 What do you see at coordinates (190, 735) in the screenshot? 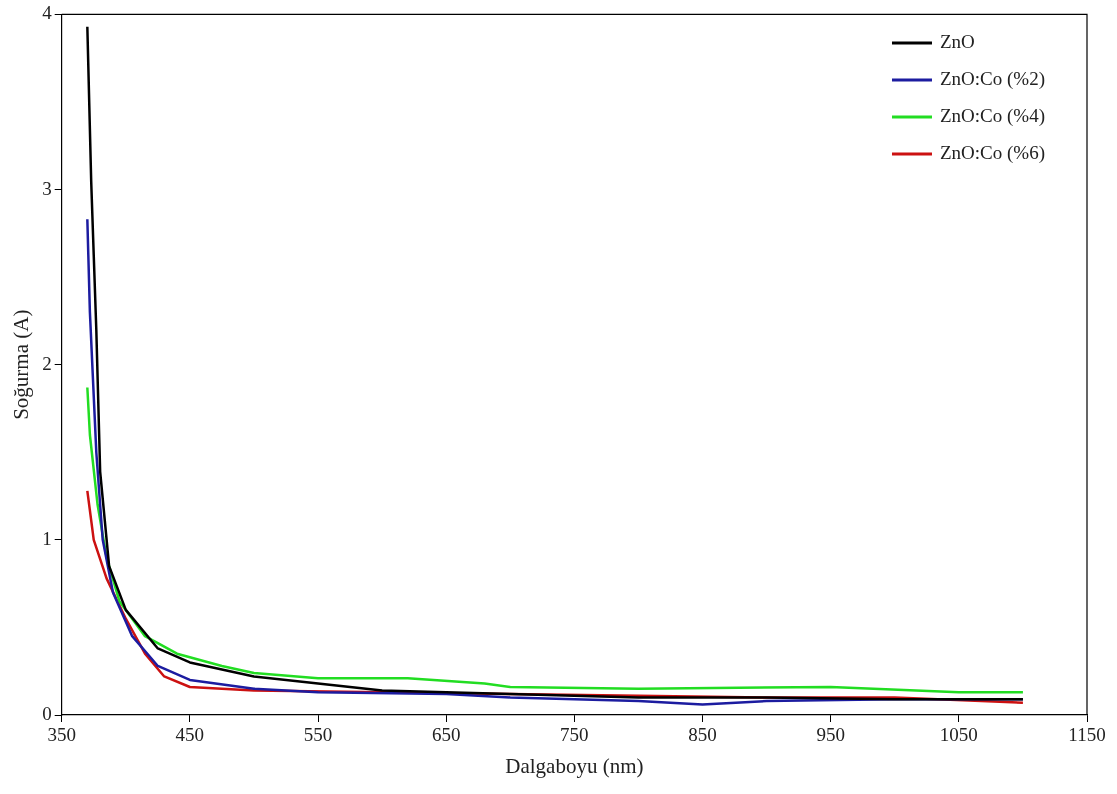
I see `x-tick-label: 450` at bounding box center [190, 735].